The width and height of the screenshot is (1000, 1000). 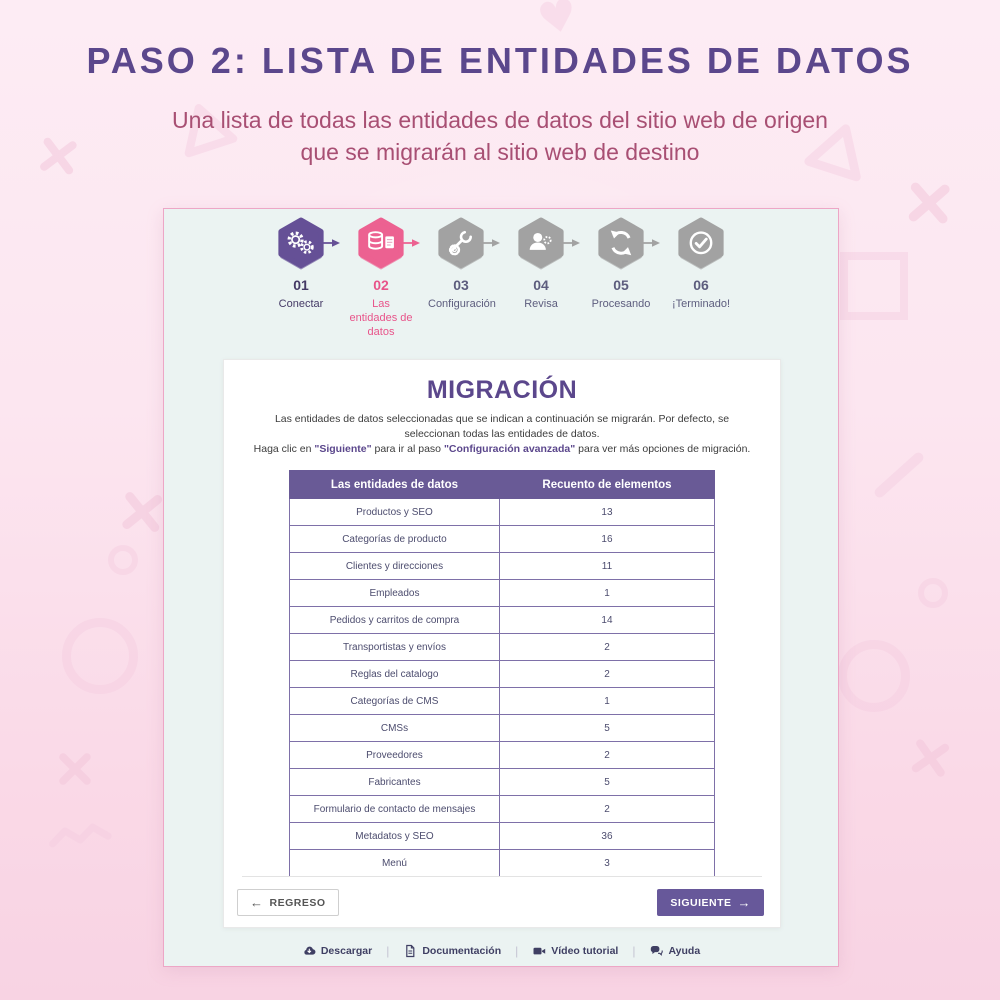 I want to click on table-row: Categorías de CMS 1, so click(x=502, y=701).